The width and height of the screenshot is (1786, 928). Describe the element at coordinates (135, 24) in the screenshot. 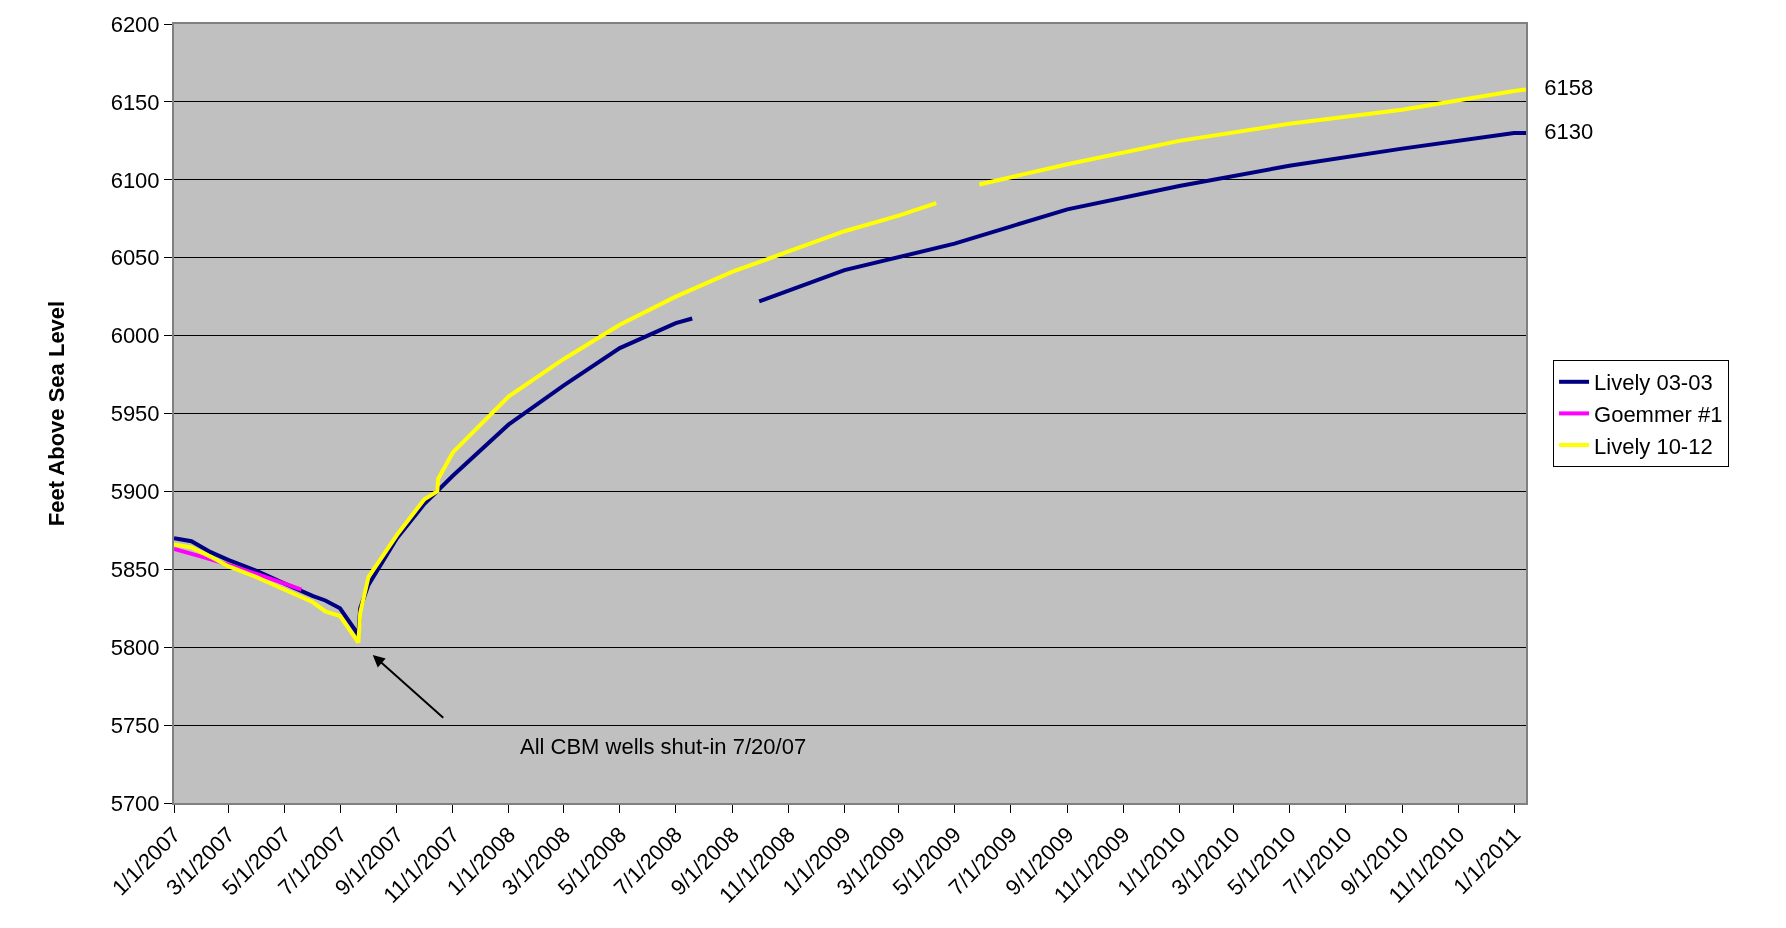

I see `y-tick-label: 6200` at that location.